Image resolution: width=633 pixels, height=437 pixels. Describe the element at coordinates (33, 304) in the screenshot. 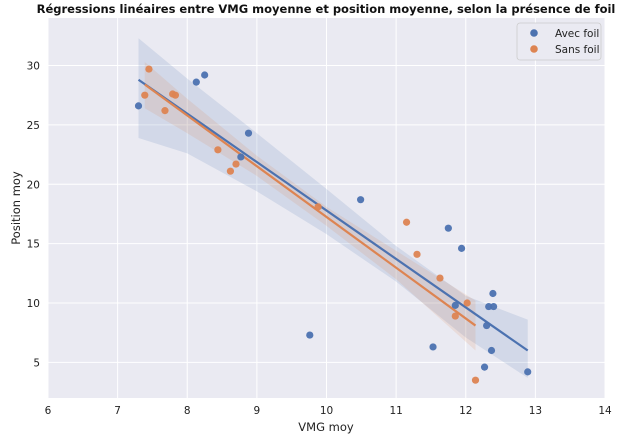

I see `y-tick-label: 10` at that location.